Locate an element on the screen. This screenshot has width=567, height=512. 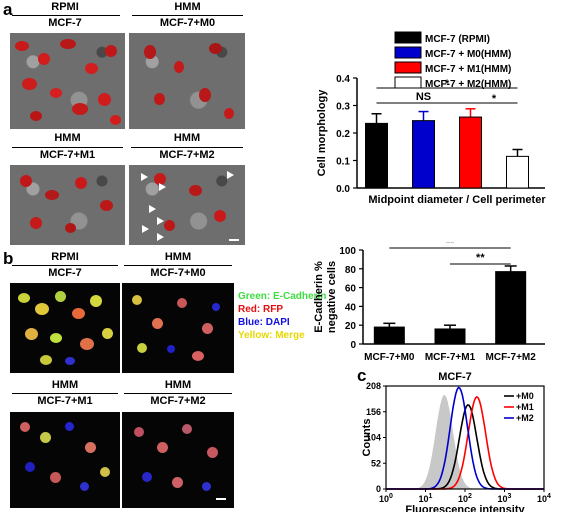
y-tick-label: 20 is located at coordinates (351, 326).